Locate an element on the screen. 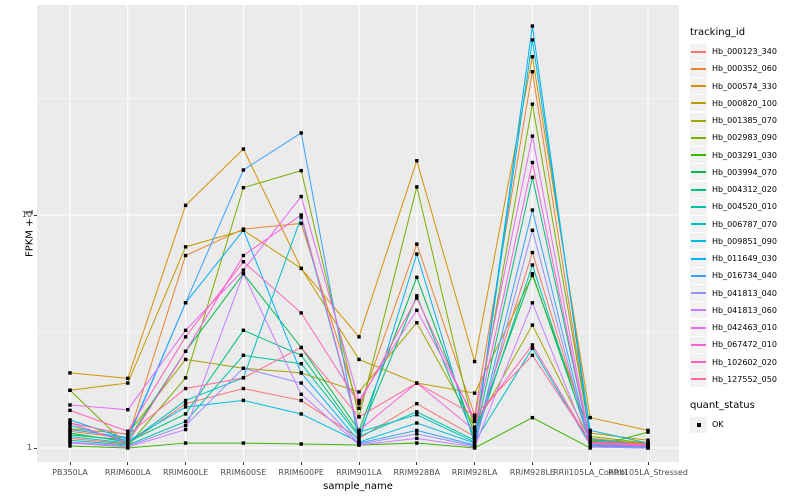 The height and width of the screenshot is (500, 800). legend-entry-label: Hb_041813_060 is located at coordinates (744, 310).